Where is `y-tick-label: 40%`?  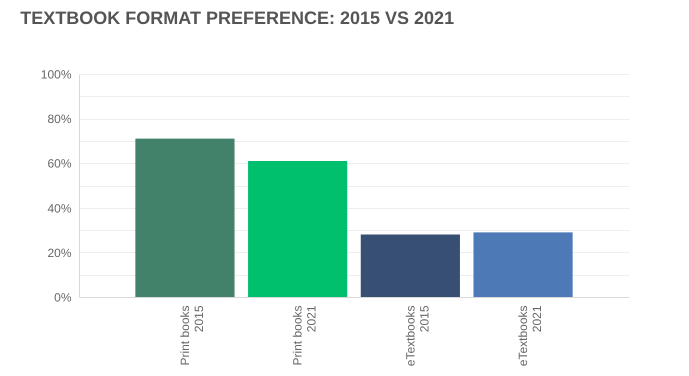
y-tick-label: 40% is located at coordinates (59, 208).